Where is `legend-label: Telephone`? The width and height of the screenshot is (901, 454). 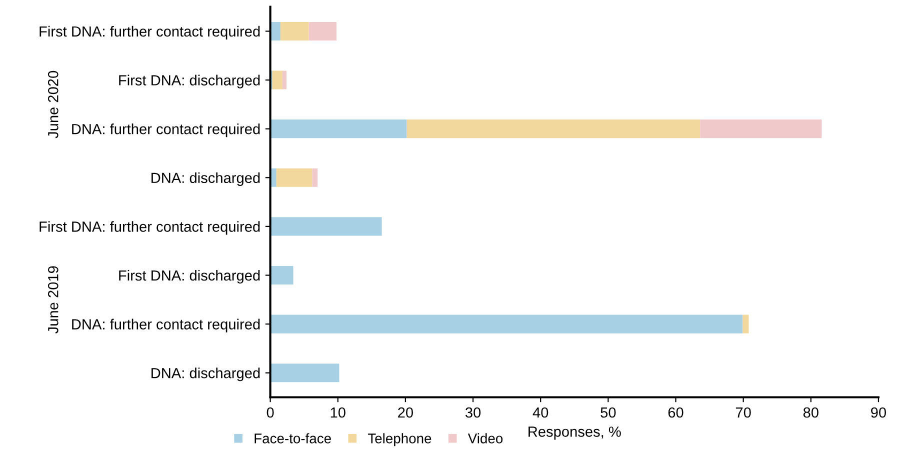 legend-label: Telephone is located at coordinates (400, 439).